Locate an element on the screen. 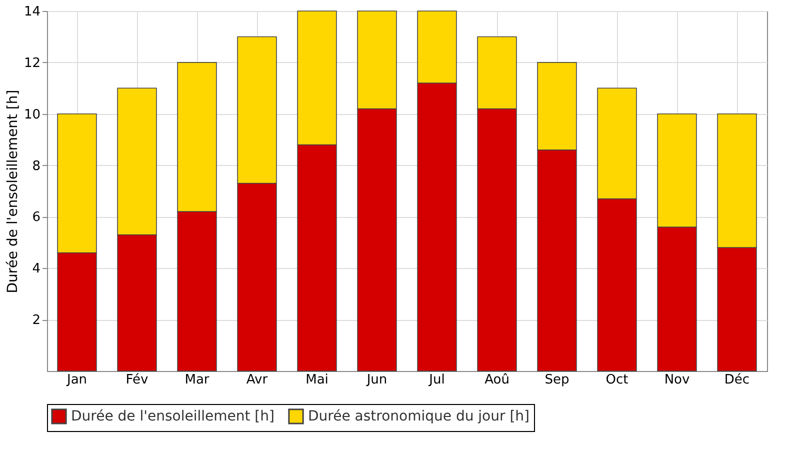 Image resolution: width=801 pixels, height=462 pixels. y-tick-label: 8 is located at coordinates (36, 166).